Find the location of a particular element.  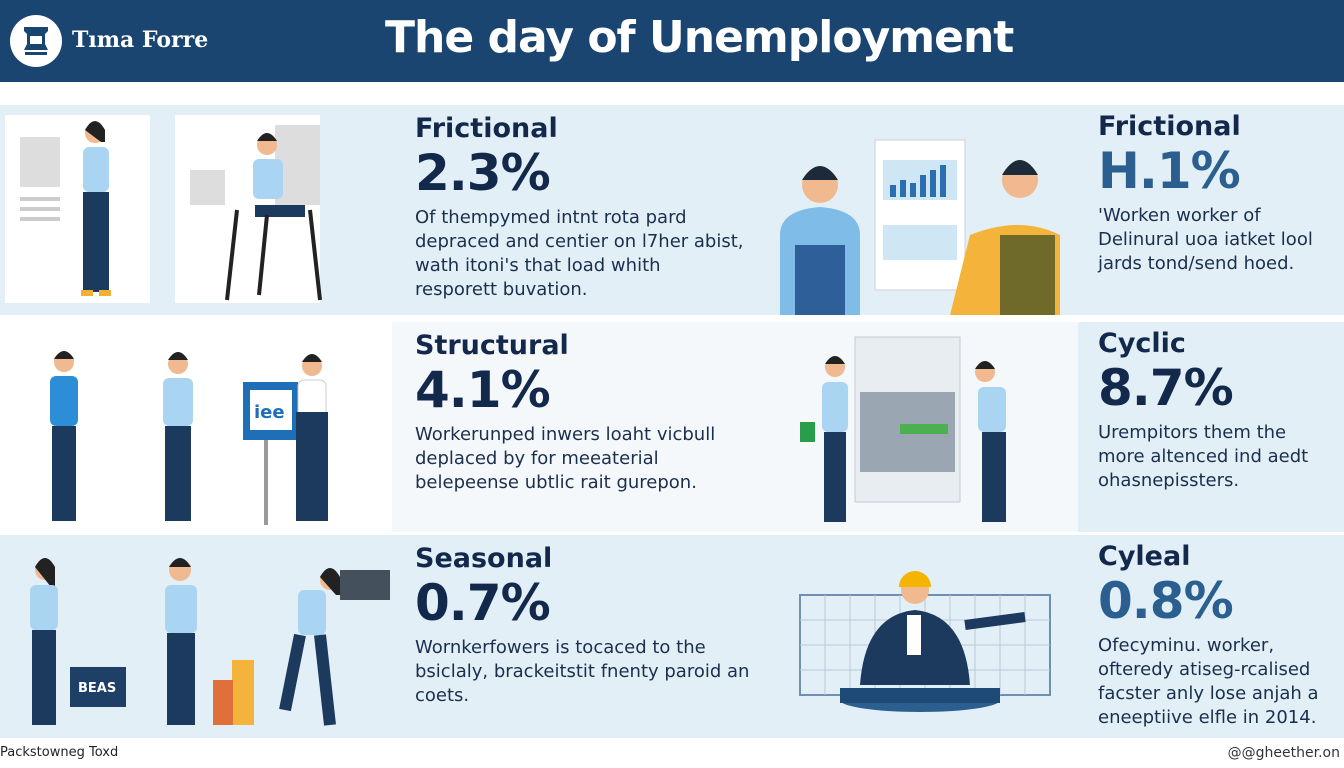

stat-heading: Seasonal is located at coordinates (484, 558).